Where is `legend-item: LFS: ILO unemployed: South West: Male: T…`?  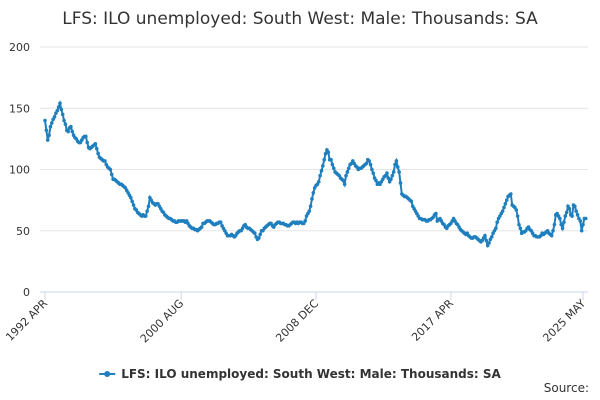 legend-item: LFS: ILO unemployed: South West: Male: T… is located at coordinates (300, 374).